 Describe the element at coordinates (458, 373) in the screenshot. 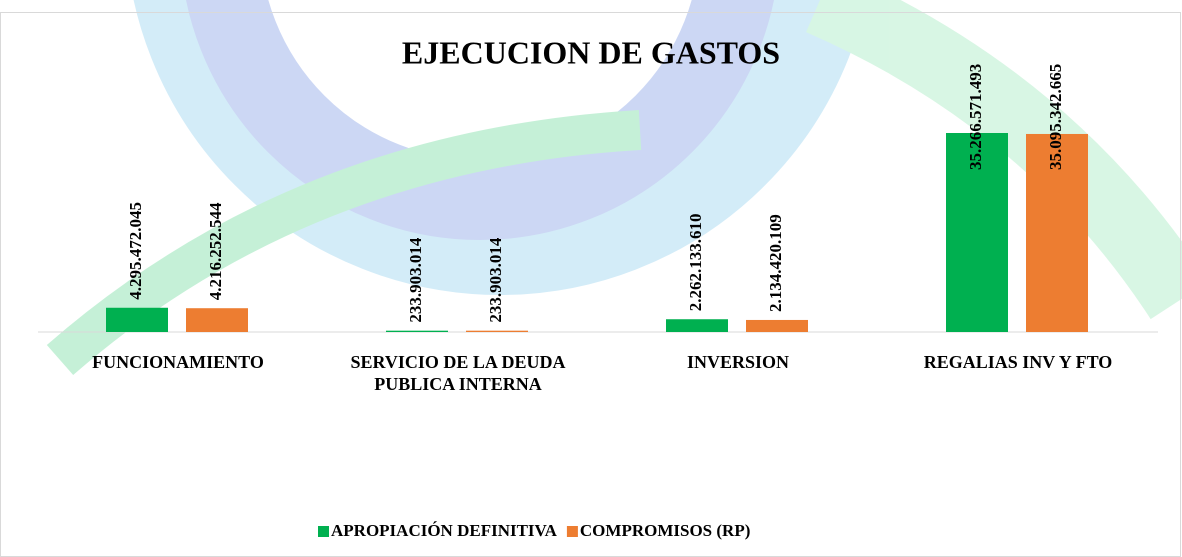

I see `x-tick-label: SERVICIO DE LA DEUDA PUBLICA INTERNA` at that location.